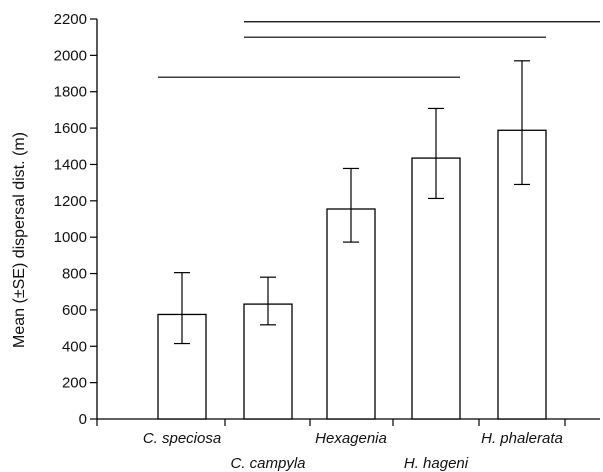 The height and width of the screenshot is (472, 603). What do you see at coordinates (182, 438) in the screenshot?
I see `category-label: C. speciosa` at bounding box center [182, 438].